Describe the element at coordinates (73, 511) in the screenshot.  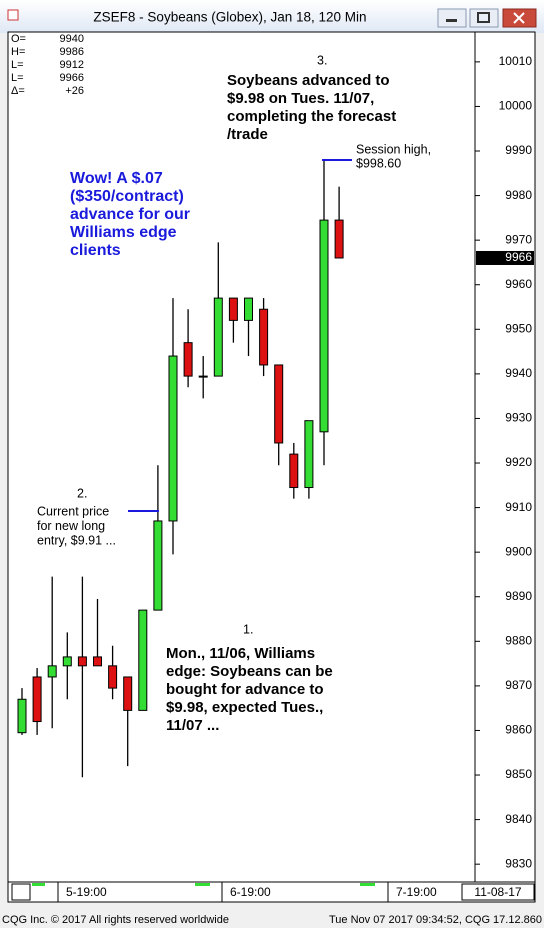
I see `annotation-text: Current price` at that location.